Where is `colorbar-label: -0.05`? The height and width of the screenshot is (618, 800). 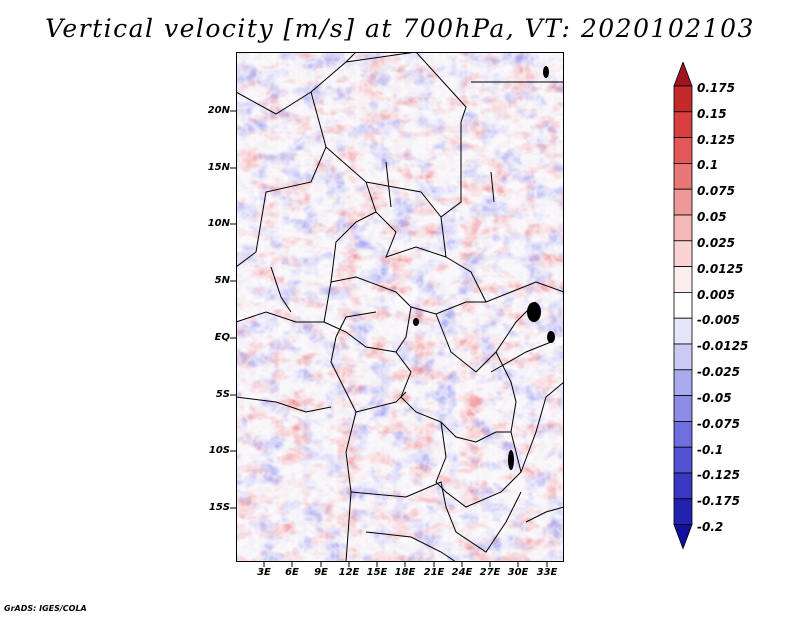
colorbar-label: -0.05 is located at coordinates (714, 398).